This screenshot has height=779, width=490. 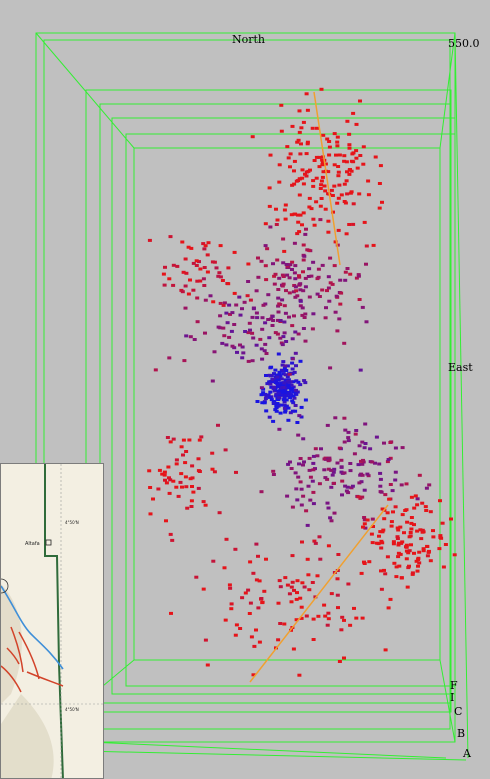 What do you see at coordinates (461, 395) in the screenshot?
I see `frame-edge` at bounding box center [461, 395].